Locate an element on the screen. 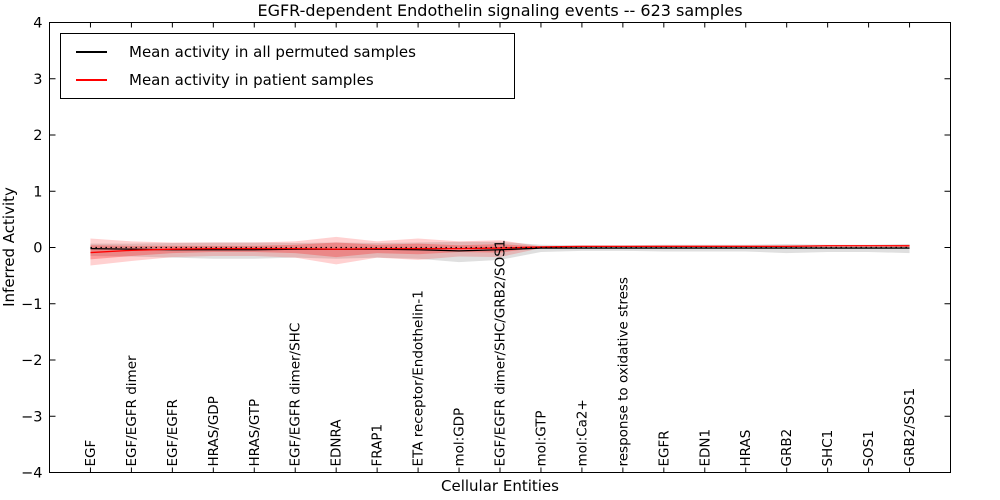  y-tick-label: −1 is located at coordinates (31, 305).